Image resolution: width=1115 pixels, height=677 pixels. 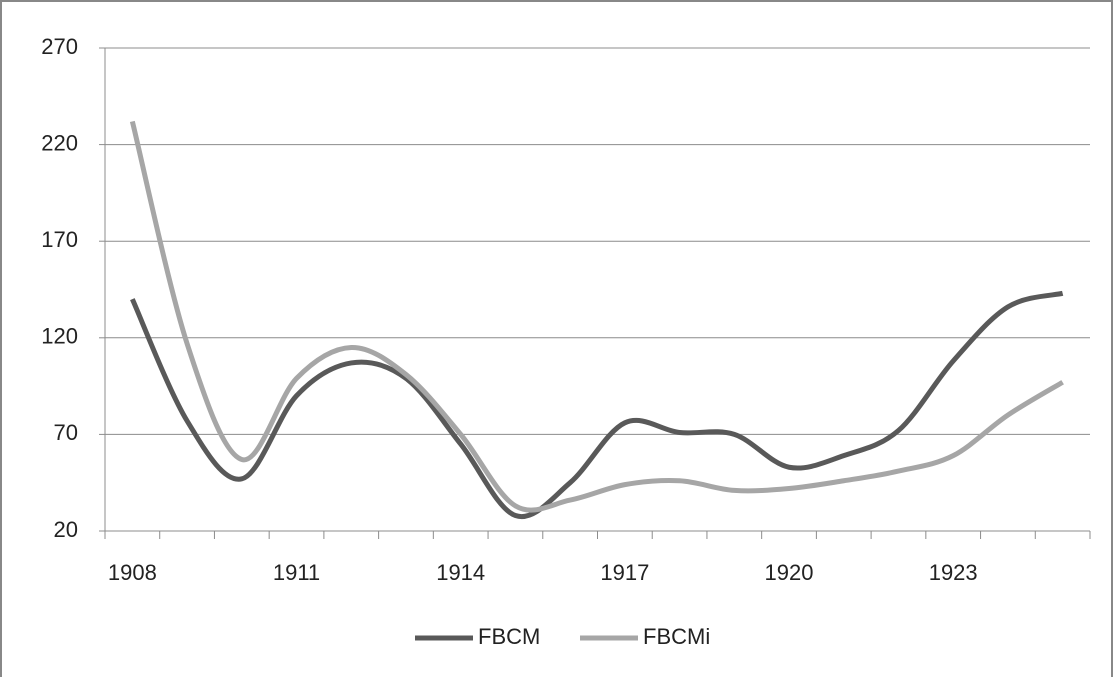 What do you see at coordinates (66, 529) in the screenshot?
I see `y-tick-label: 20` at bounding box center [66, 529].